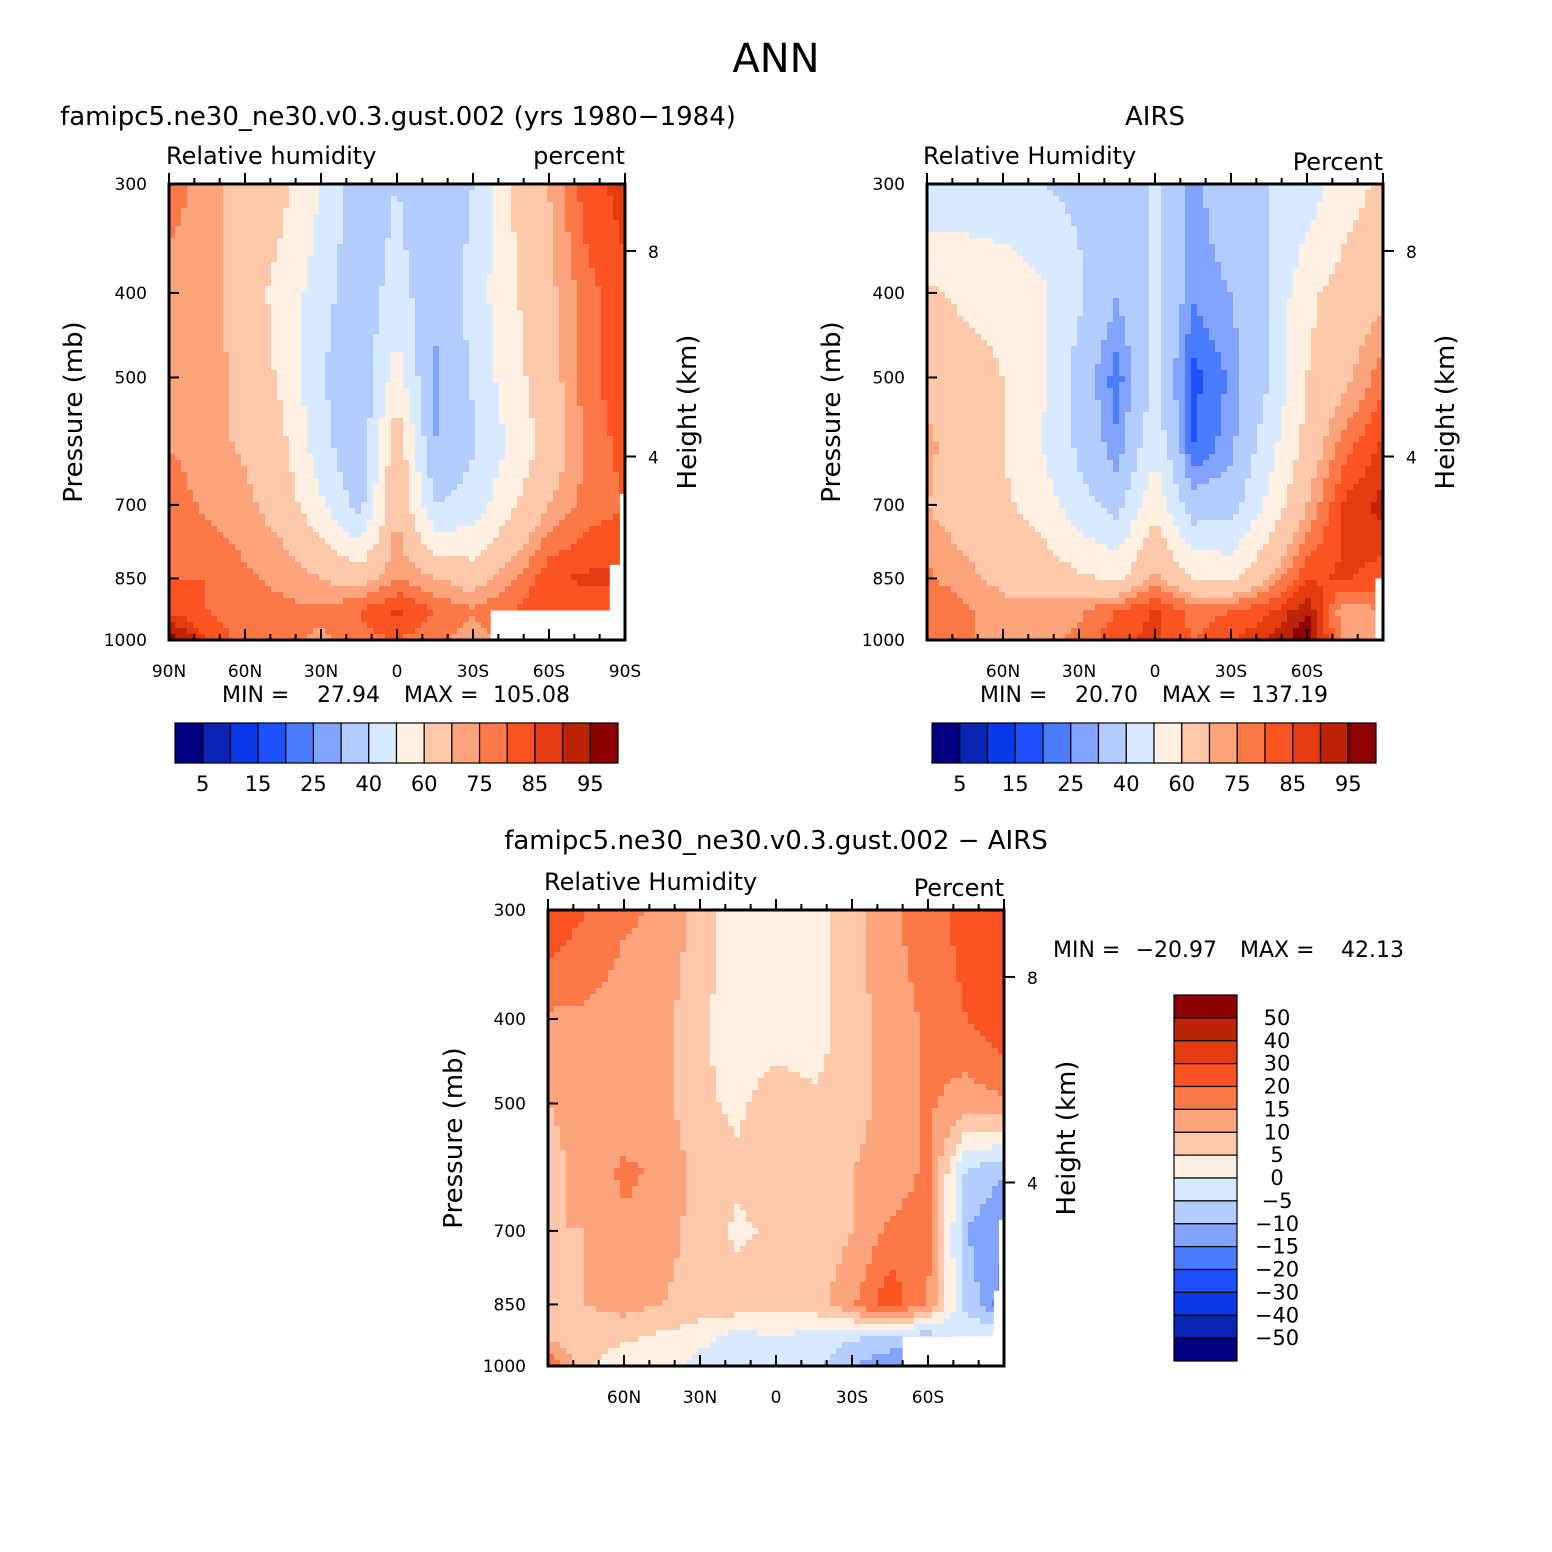  Describe the element at coordinates (776, 1153) in the screenshot. I see `x-axis-2: 60N 30N 0 30S 60S` at that location.